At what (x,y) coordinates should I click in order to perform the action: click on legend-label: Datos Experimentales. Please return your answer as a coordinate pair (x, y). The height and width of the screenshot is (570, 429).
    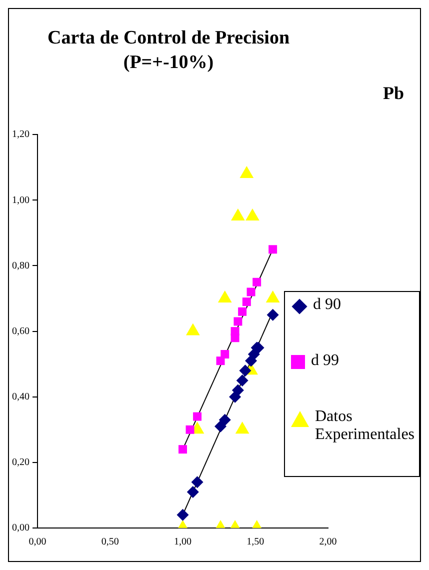
    Looking at the image, I should click on (365, 426).